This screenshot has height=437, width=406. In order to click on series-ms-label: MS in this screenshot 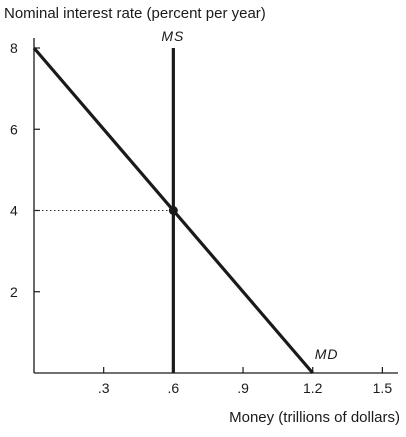, I will do `click(172, 36)`.